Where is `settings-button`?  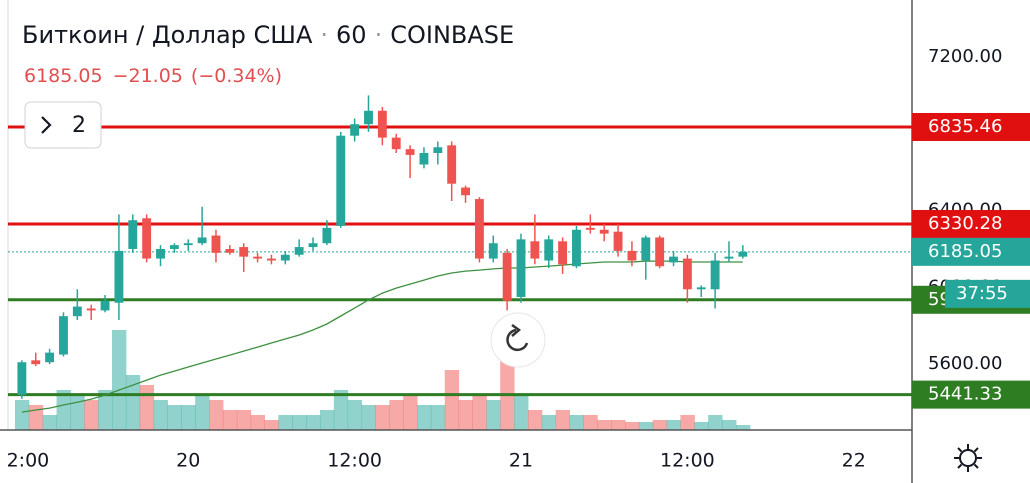 settings-button is located at coordinates (968, 458).